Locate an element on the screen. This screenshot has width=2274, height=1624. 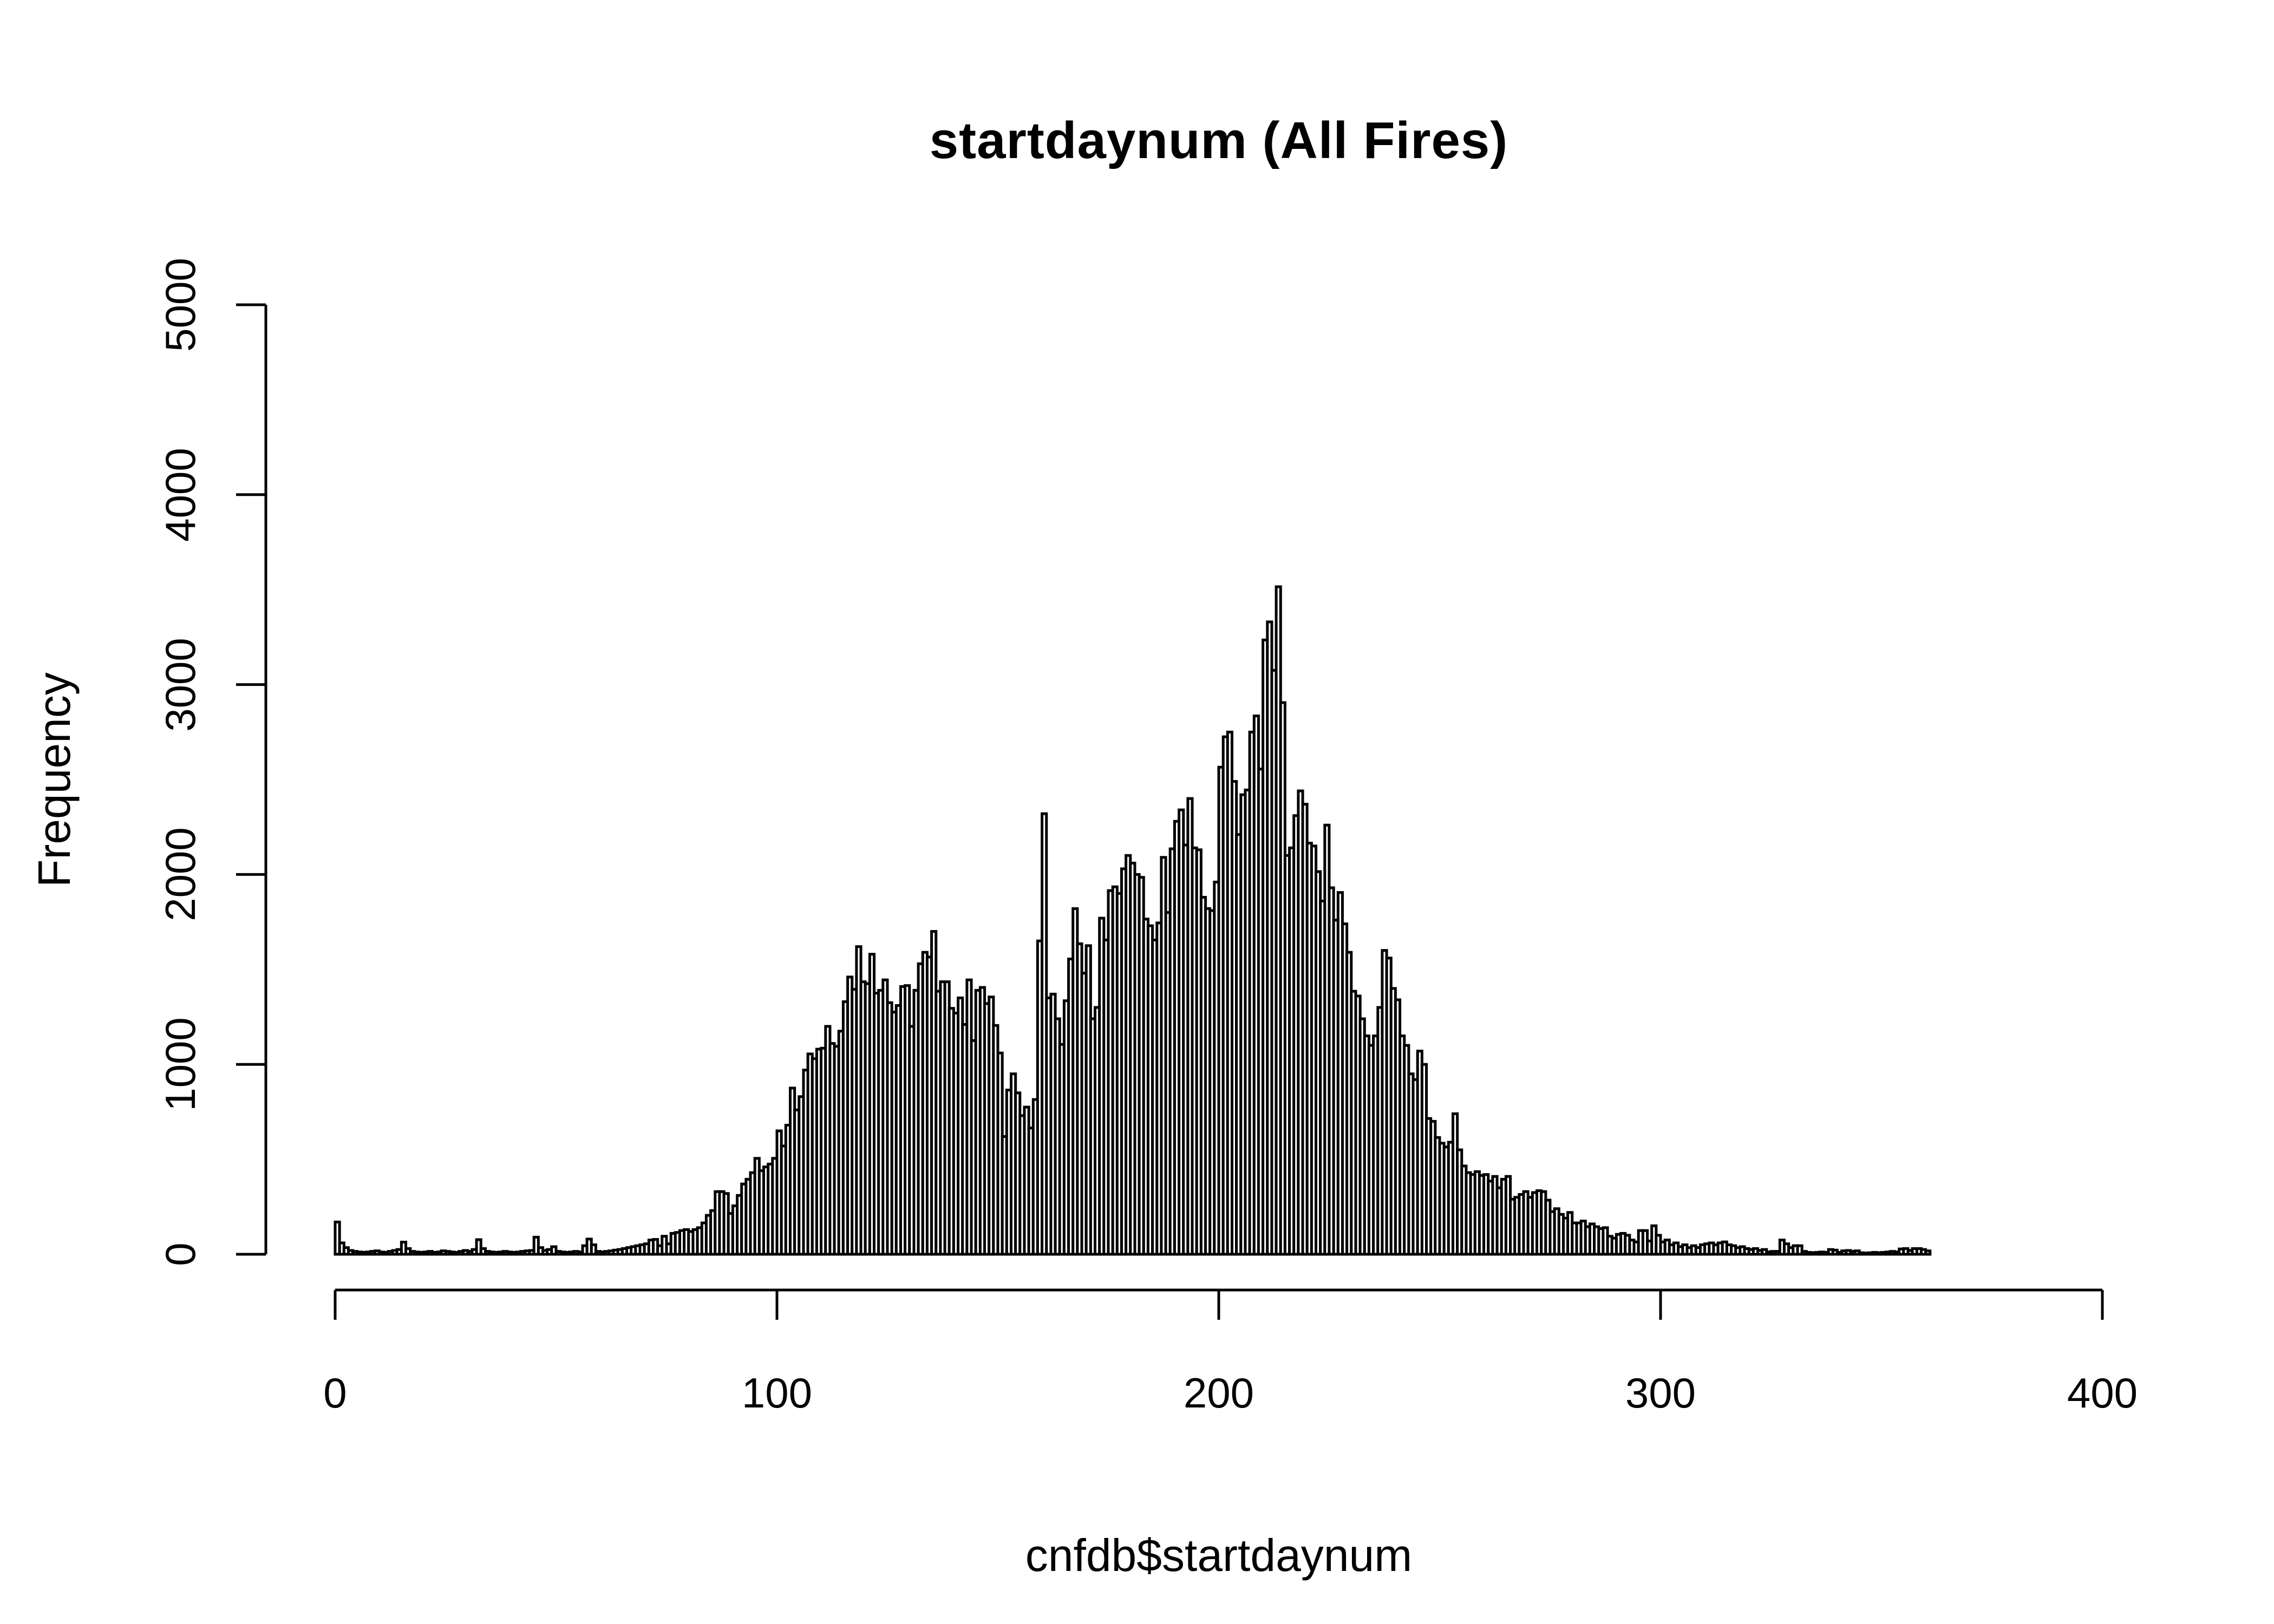
x-axis-title: cnfdb$startdaynum is located at coordinates (1219, 1555).